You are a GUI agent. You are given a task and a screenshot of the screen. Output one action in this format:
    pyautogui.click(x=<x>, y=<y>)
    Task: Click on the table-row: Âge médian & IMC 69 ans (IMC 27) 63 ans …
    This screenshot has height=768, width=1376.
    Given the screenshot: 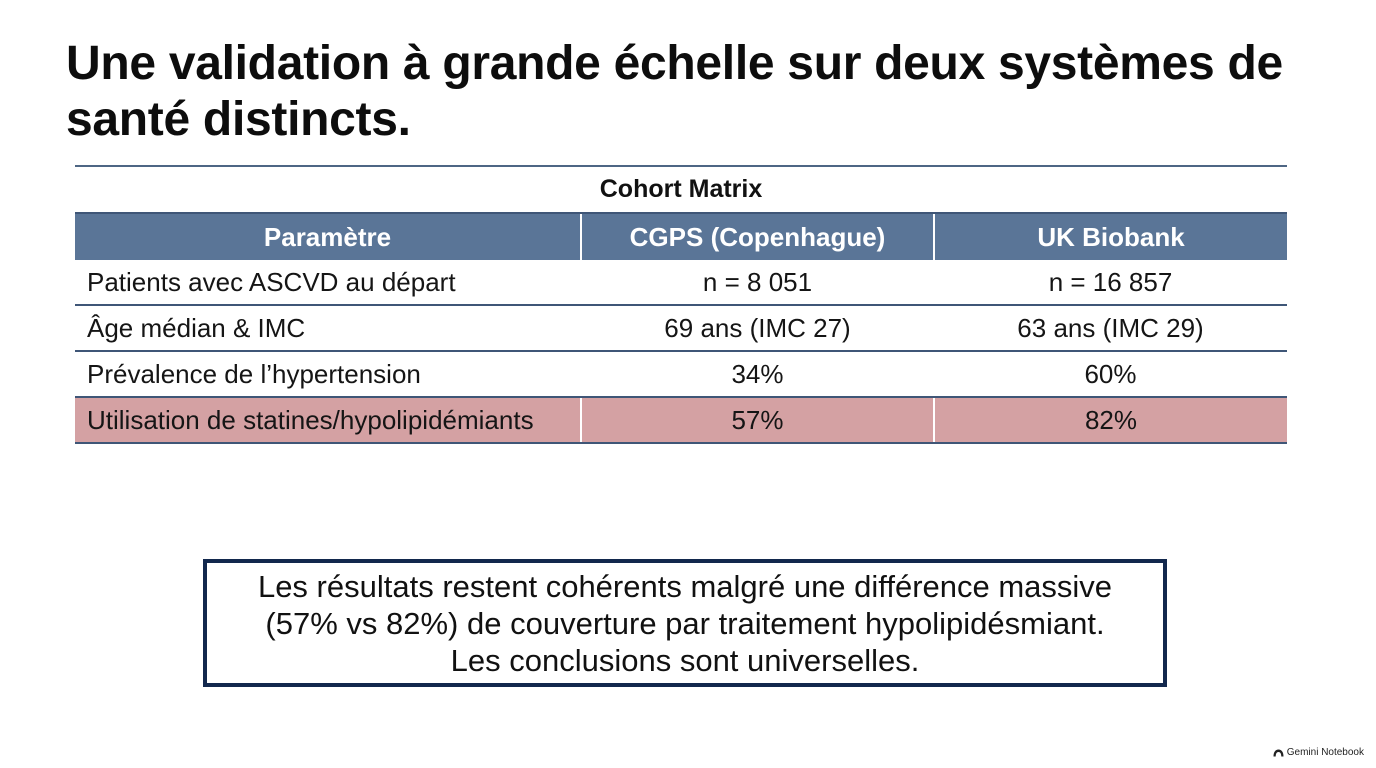 What is the action you would take?
    pyautogui.click(x=681, y=328)
    